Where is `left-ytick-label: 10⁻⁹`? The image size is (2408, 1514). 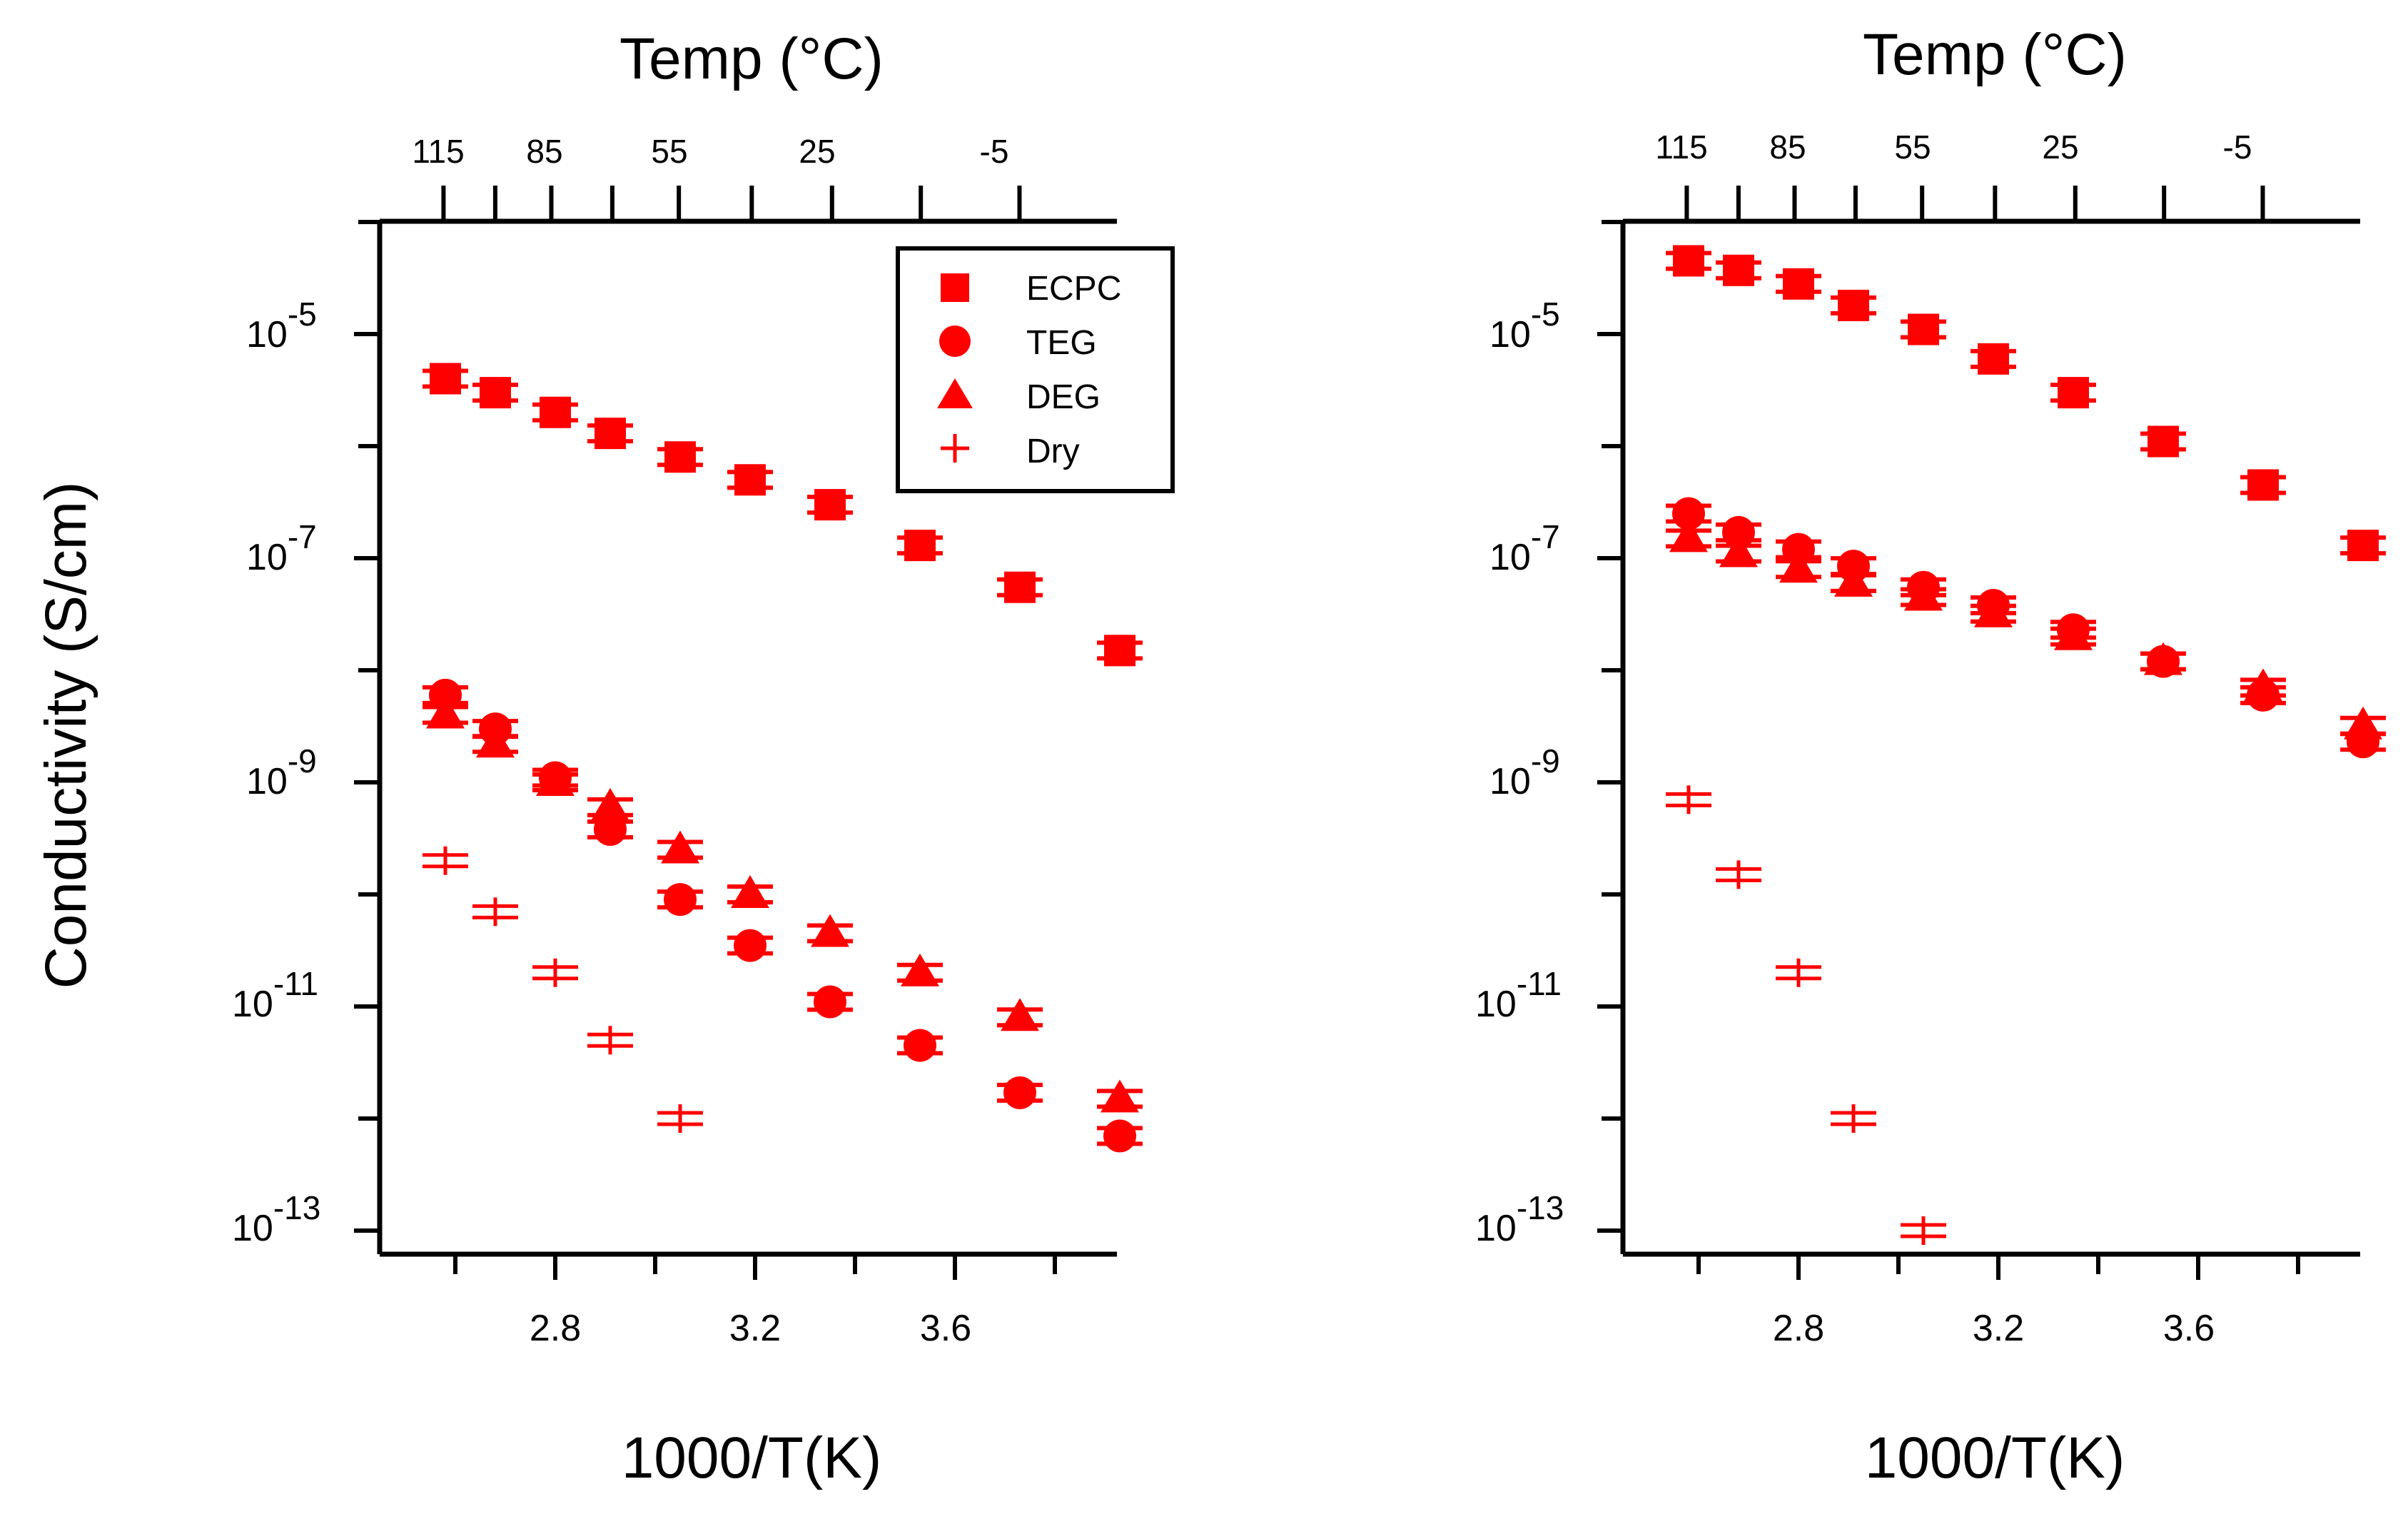
left-ytick-label: 10⁻⁹ is located at coordinates (281, 772).